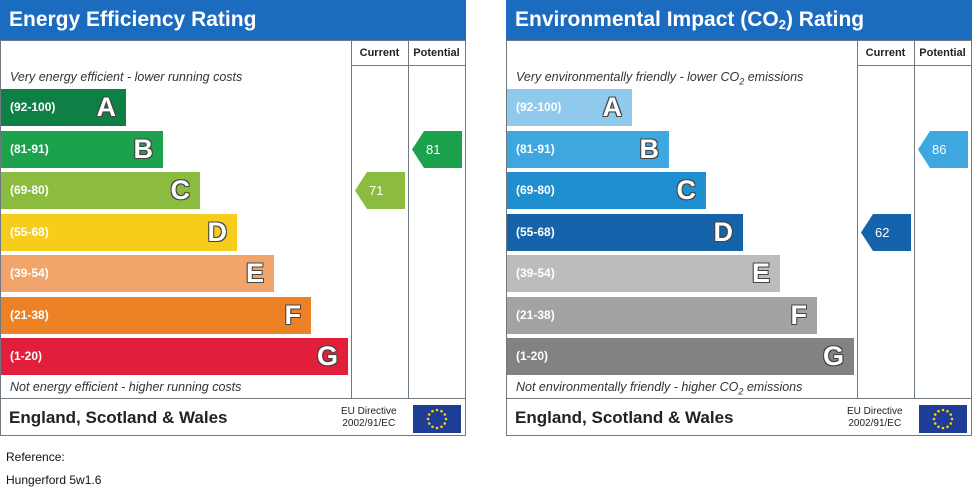  What do you see at coordinates (54, 480) in the screenshot?
I see `reference-value: Hungerford 5w1.6` at bounding box center [54, 480].